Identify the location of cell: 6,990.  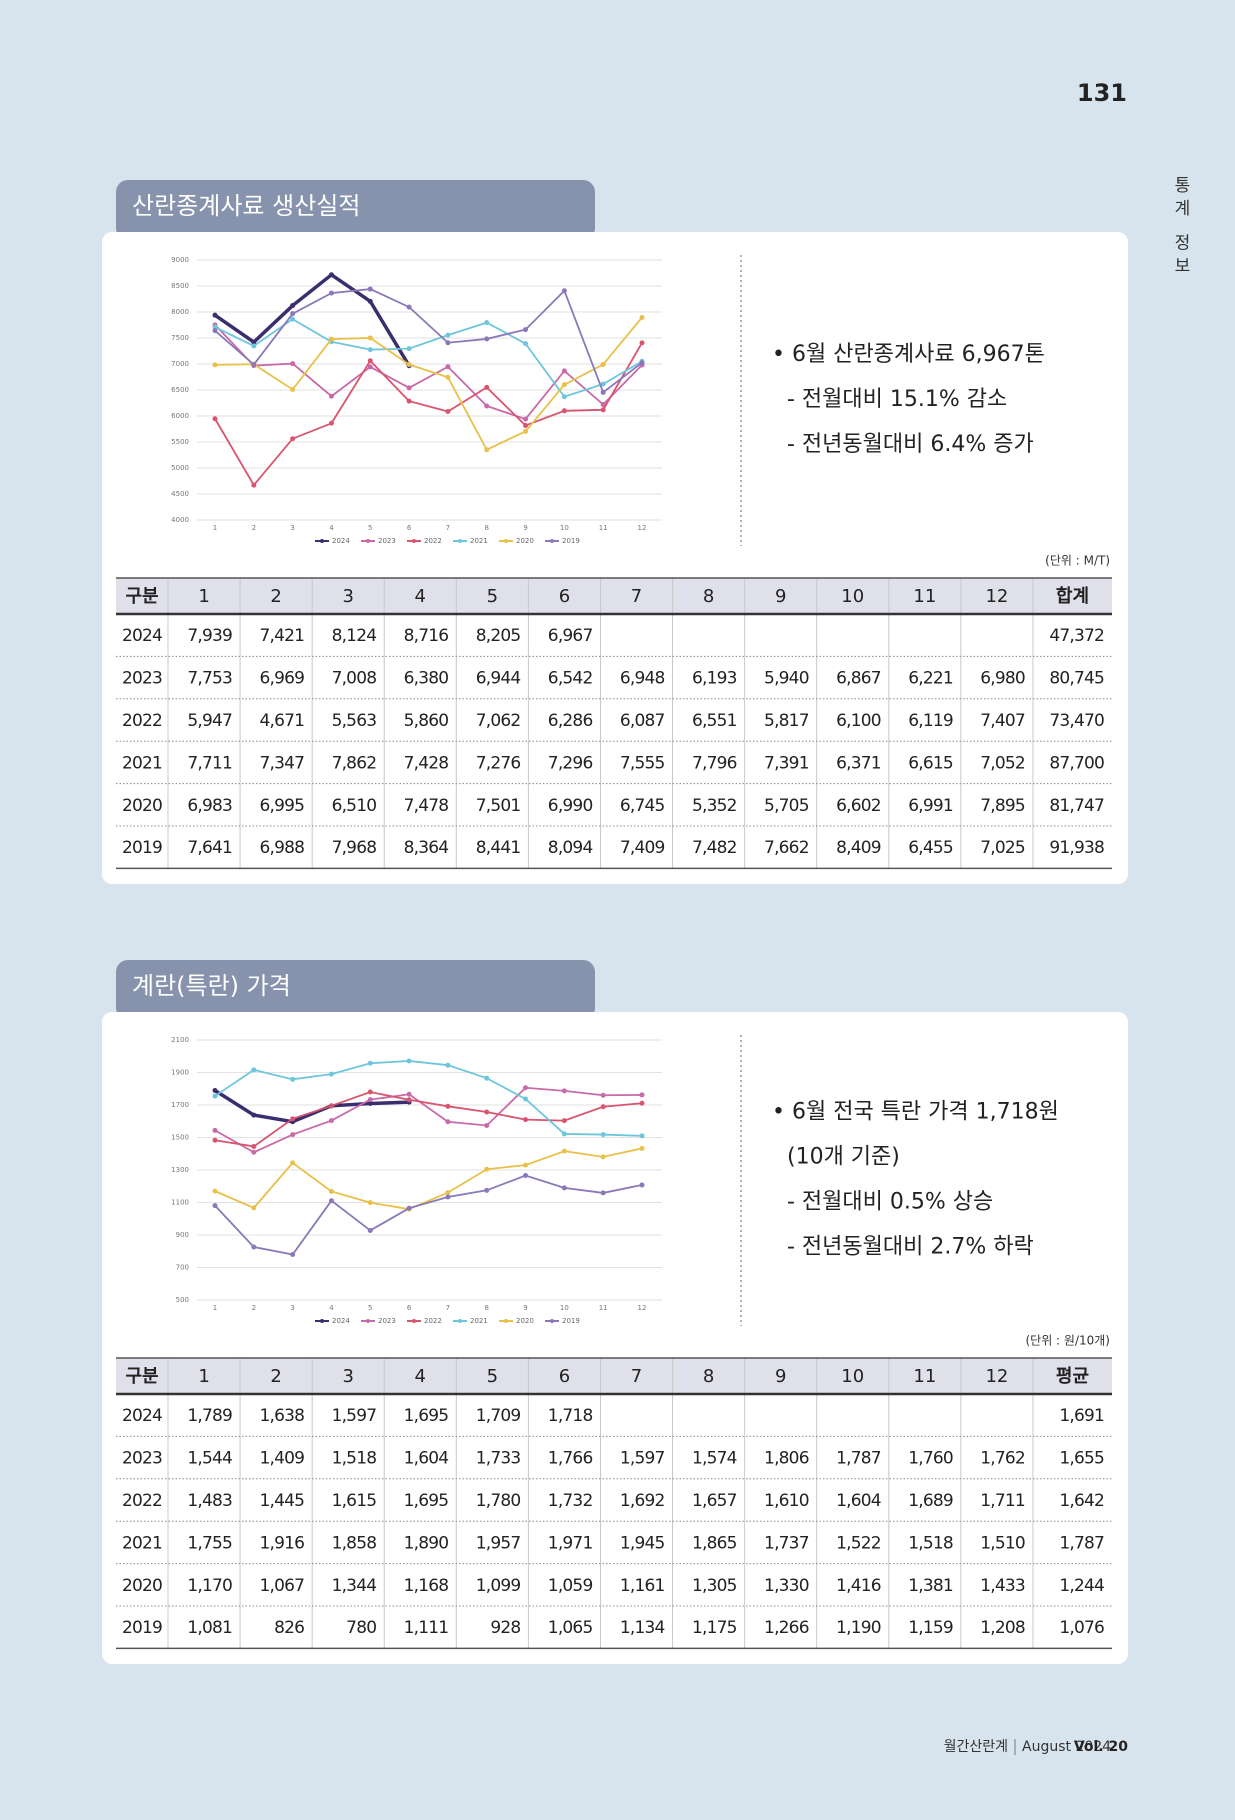
(570, 806).